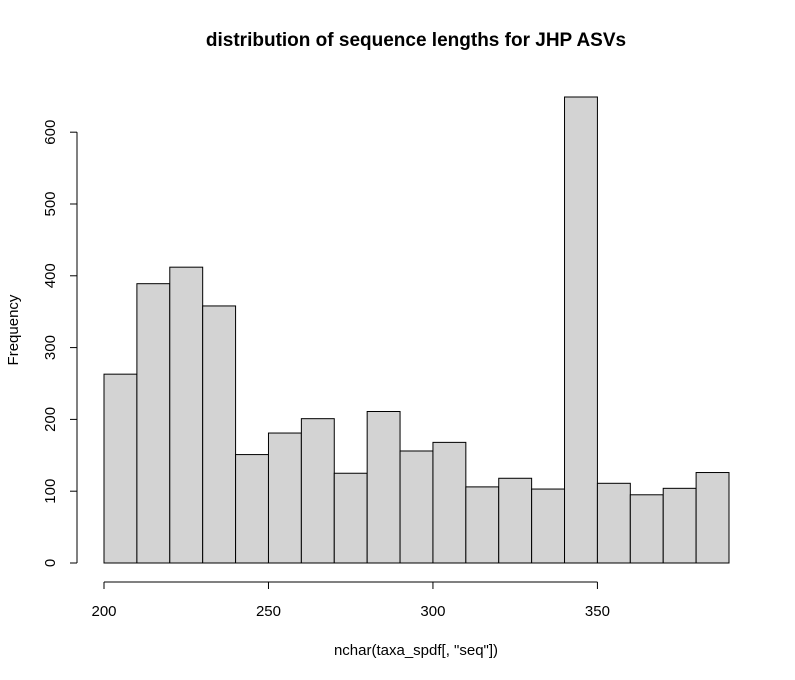  I want to click on x-tick-label-200: 200, so click(103, 611).